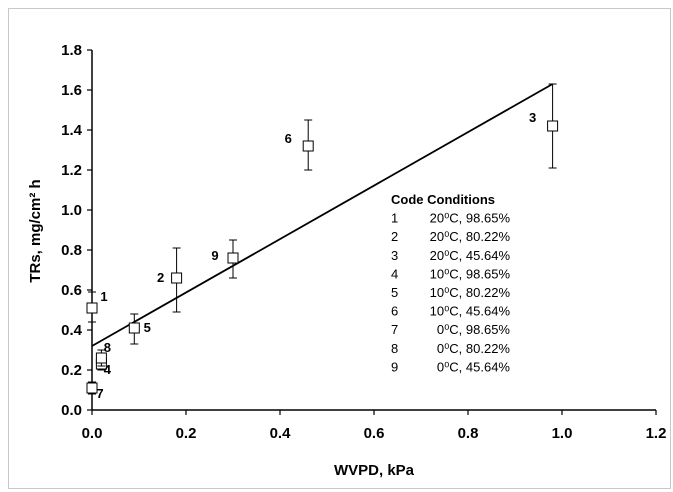 This screenshot has height=492, width=673. I want to click on legend-code: 2, so click(394, 236).